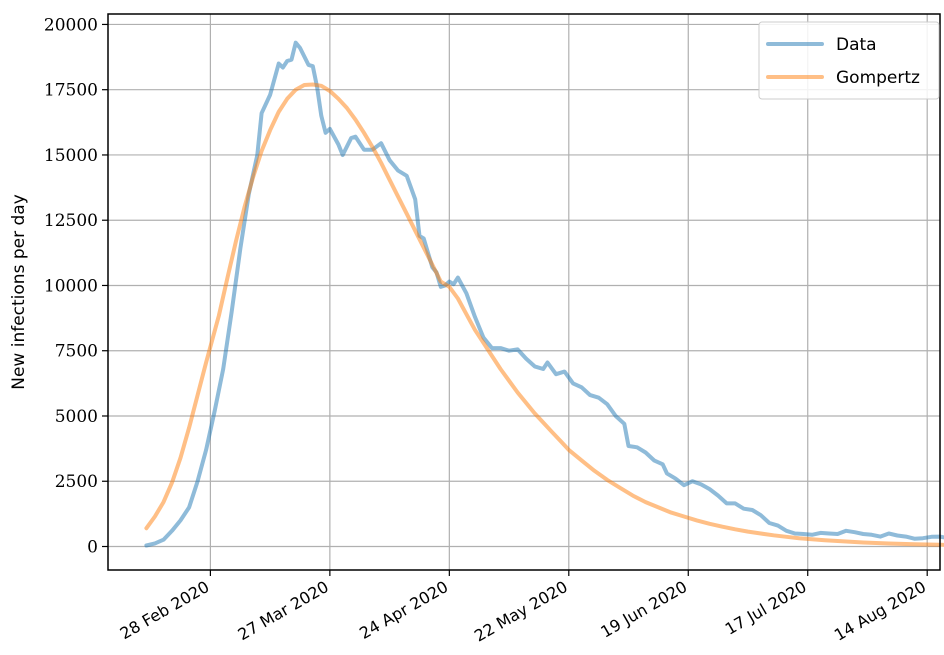 The image size is (944, 655). Describe the element at coordinates (71, 221) in the screenshot. I see `y-tick-label: 12500` at that location.